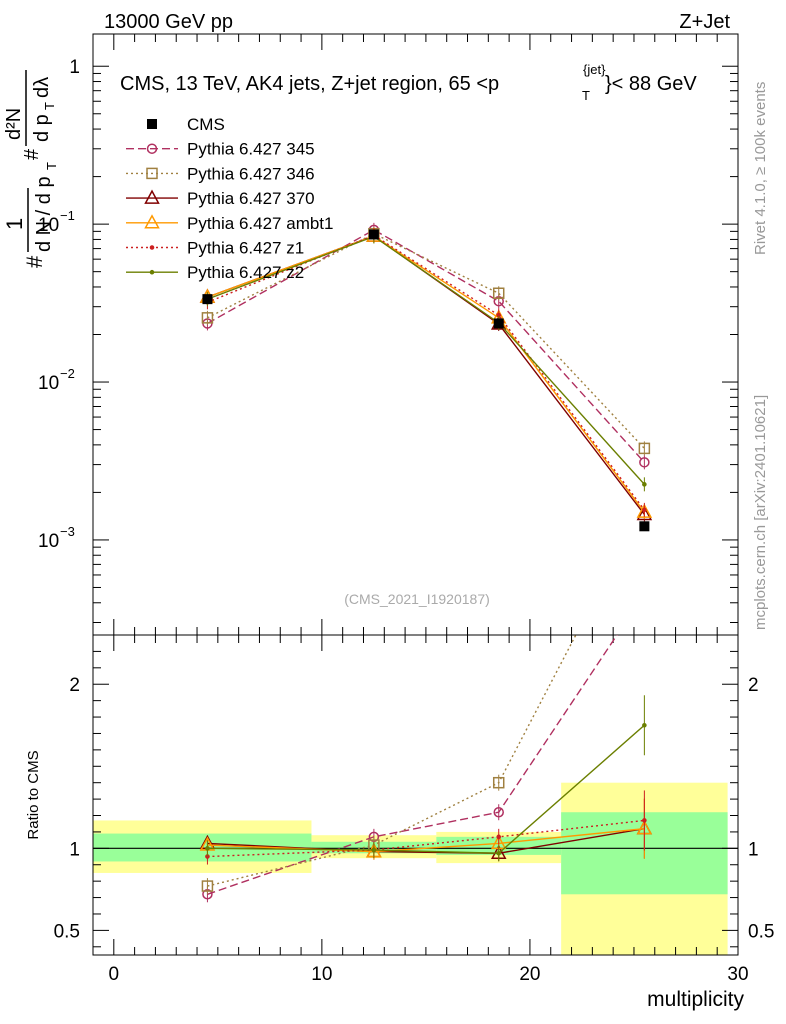 Image resolution: width=786 pixels, height=1024 pixels. What do you see at coordinates (67, 215) in the screenshot?
I see `main-ytick-exp-2: −1` at bounding box center [67, 215].